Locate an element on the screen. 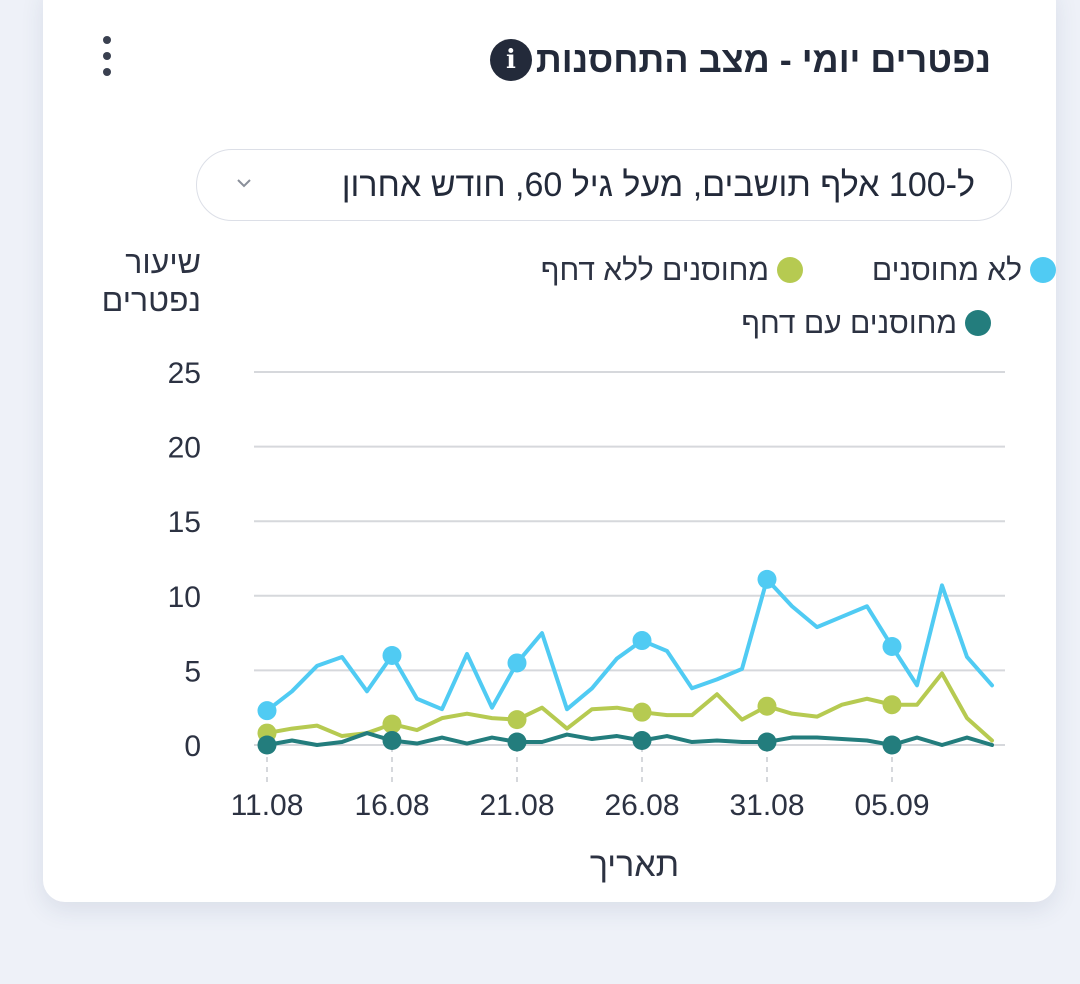 Image resolution: width=1080 pixels, height=984 pixels. filter-selected-value: ל-100 אלף תושבים, מעל גיל 60, חודש אחרון is located at coordinates (658, 185).